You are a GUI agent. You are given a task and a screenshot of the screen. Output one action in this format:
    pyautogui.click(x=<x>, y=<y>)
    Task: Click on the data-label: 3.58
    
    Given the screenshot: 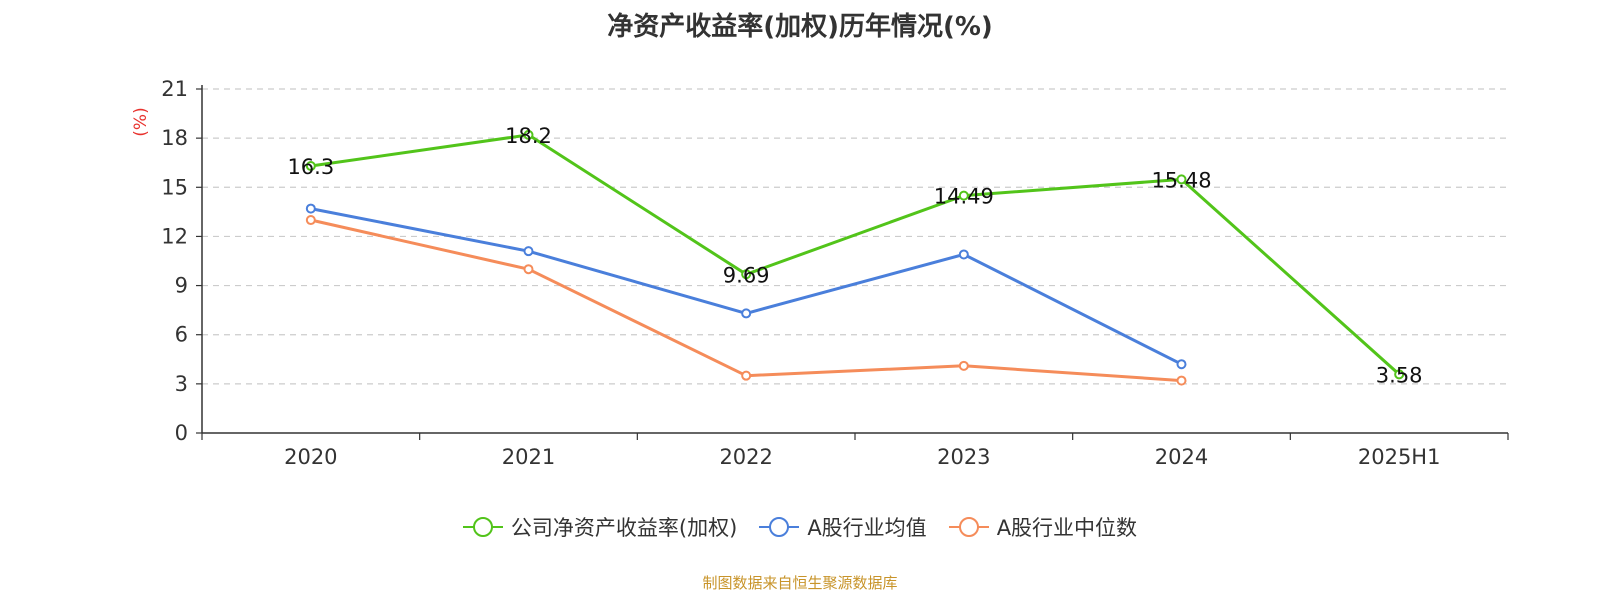 What is the action you would take?
    pyautogui.click(x=1399, y=375)
    